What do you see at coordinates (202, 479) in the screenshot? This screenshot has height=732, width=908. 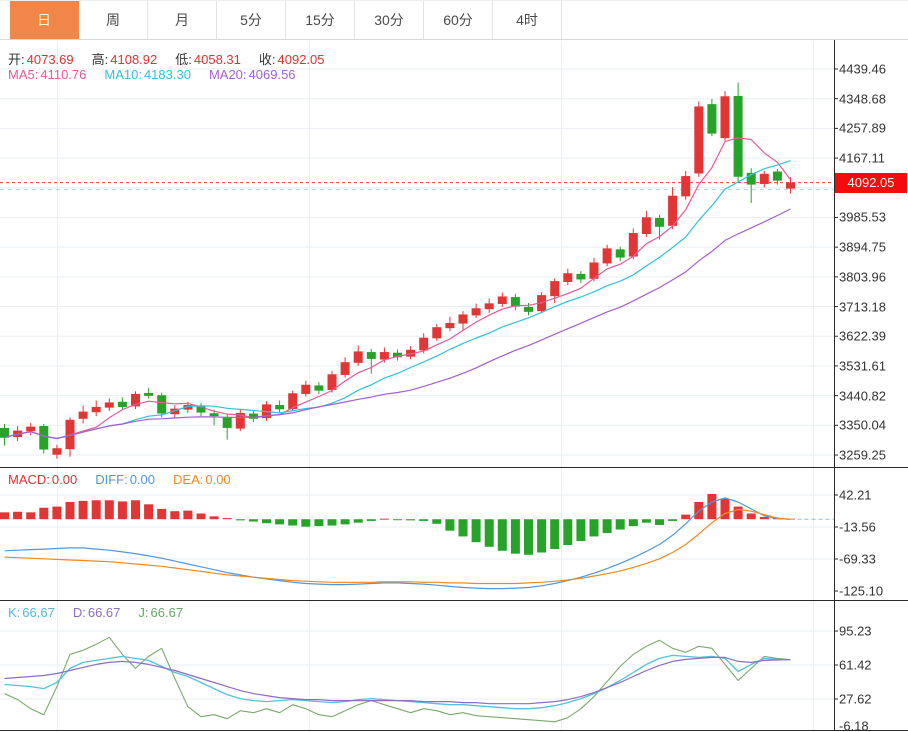 I see `macd-legend-dea: DEA: 0.00` at bounding box center [202, 479].